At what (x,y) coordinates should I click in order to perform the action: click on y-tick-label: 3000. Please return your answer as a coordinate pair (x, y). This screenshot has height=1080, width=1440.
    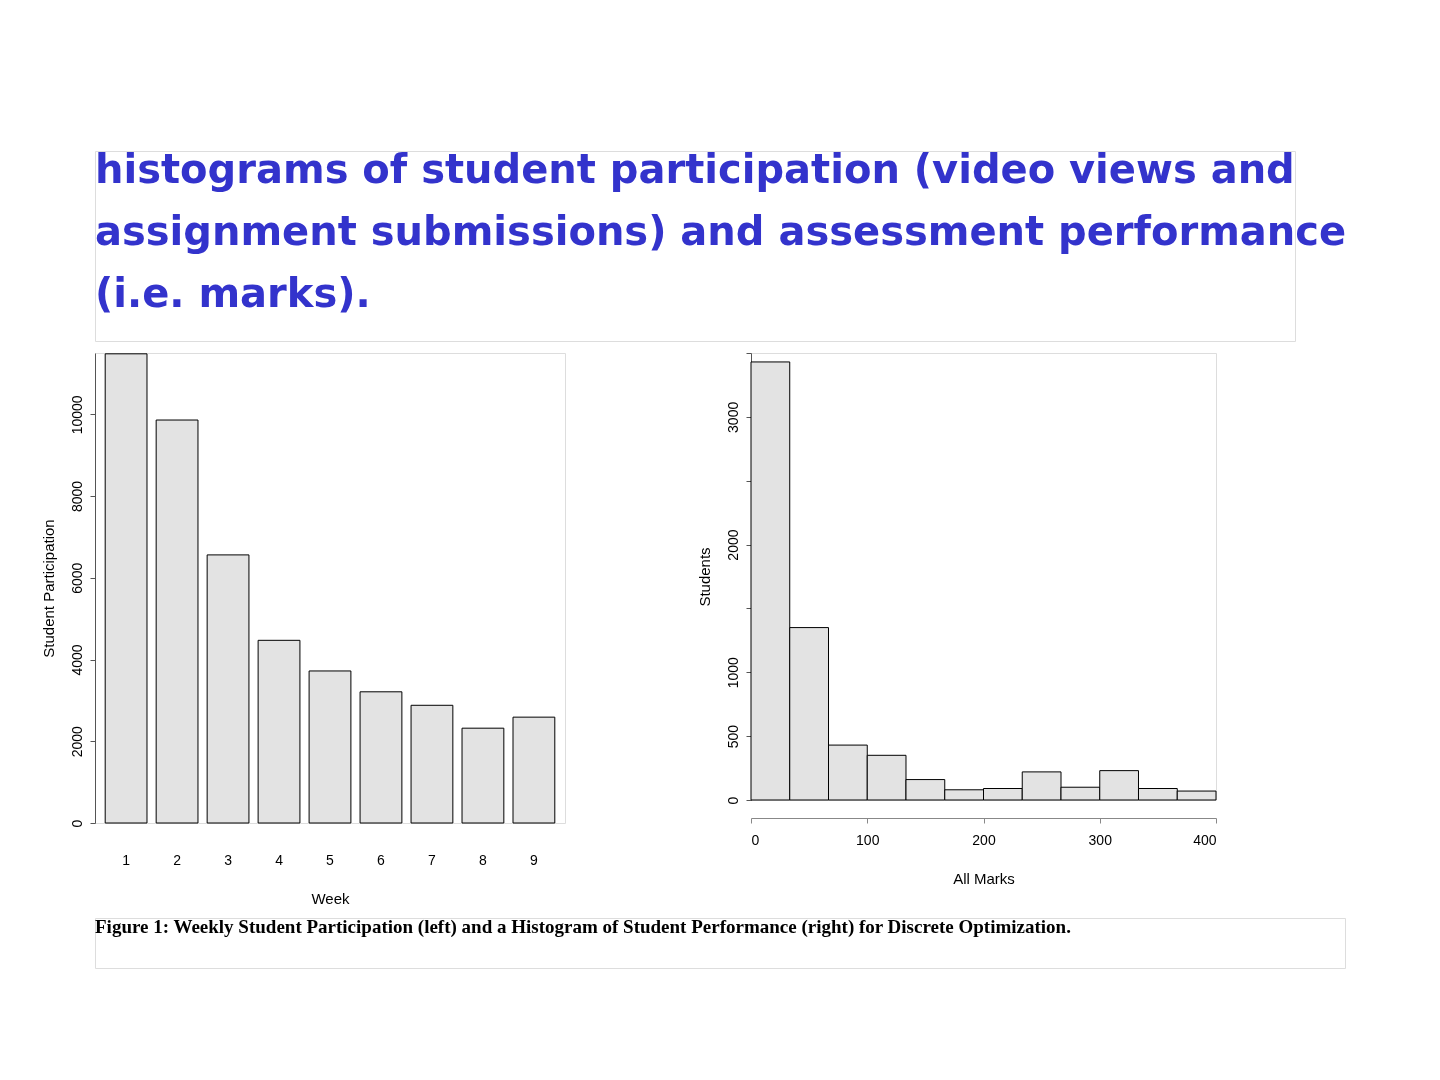
    Looking at the image, I should click on (732, 417).